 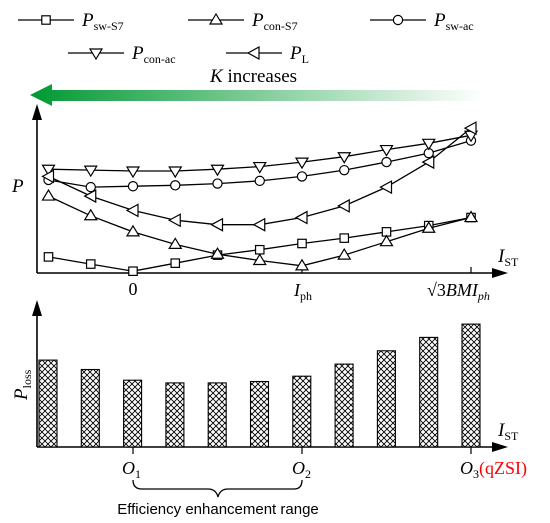 What do you see at coordinates (131, 469) in the screenshot?
I see `tick-label-o1: O1` at bounding box center [131, 469].